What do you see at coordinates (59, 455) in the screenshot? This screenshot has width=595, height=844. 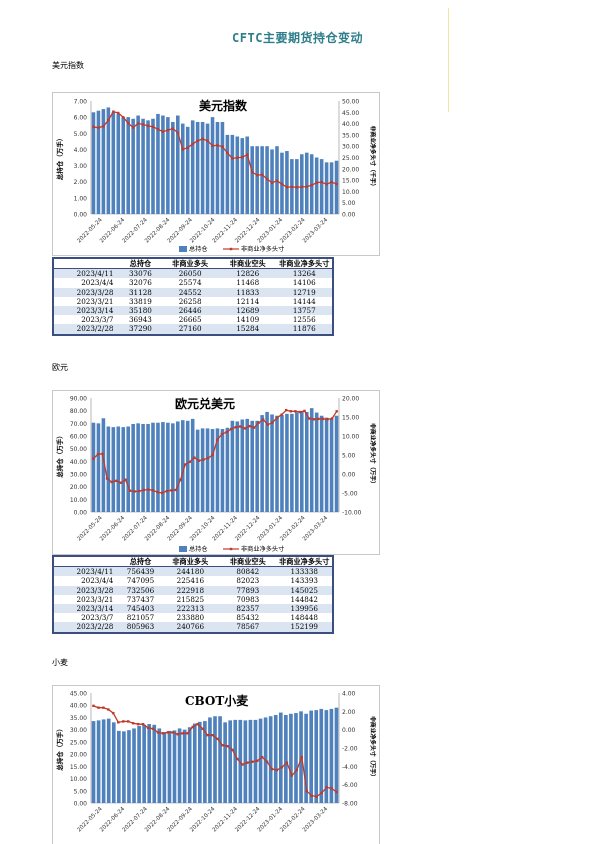 I see `y-axis-title: 总持仓（万手）` at bounding box center [59, 455].